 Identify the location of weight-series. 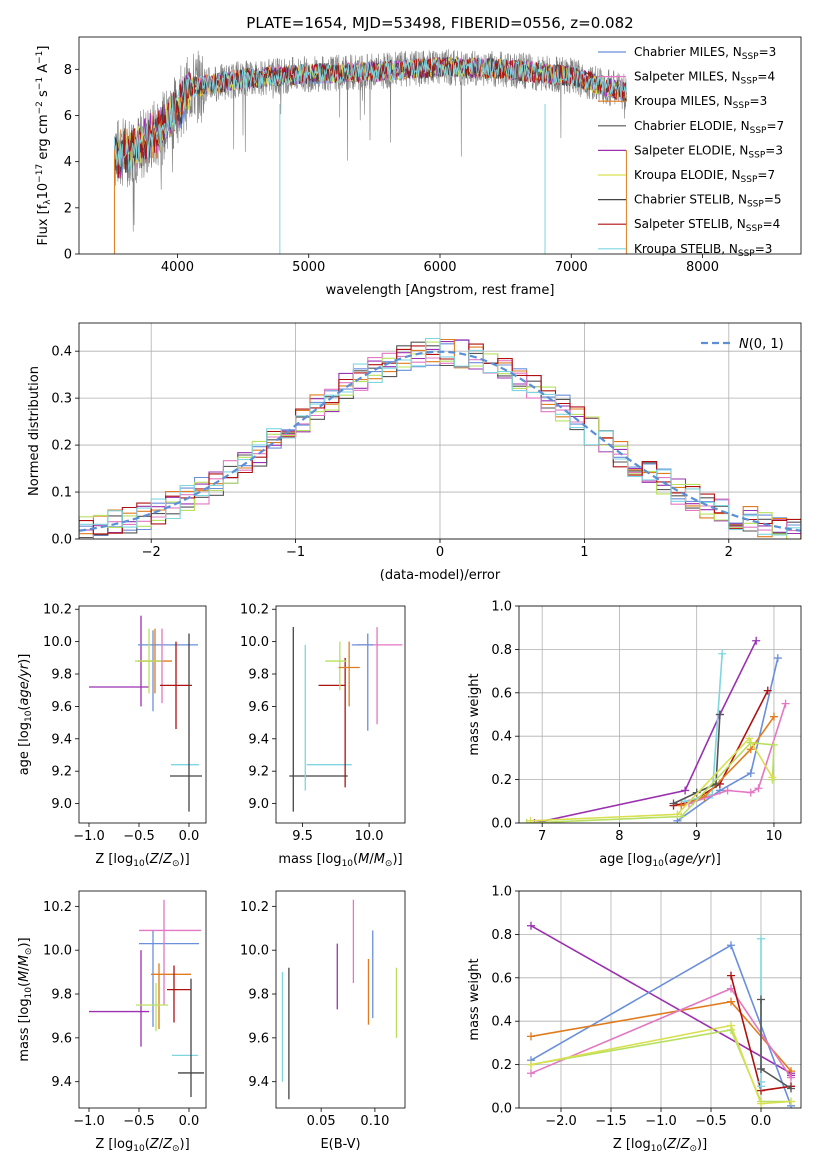
(656, 729).